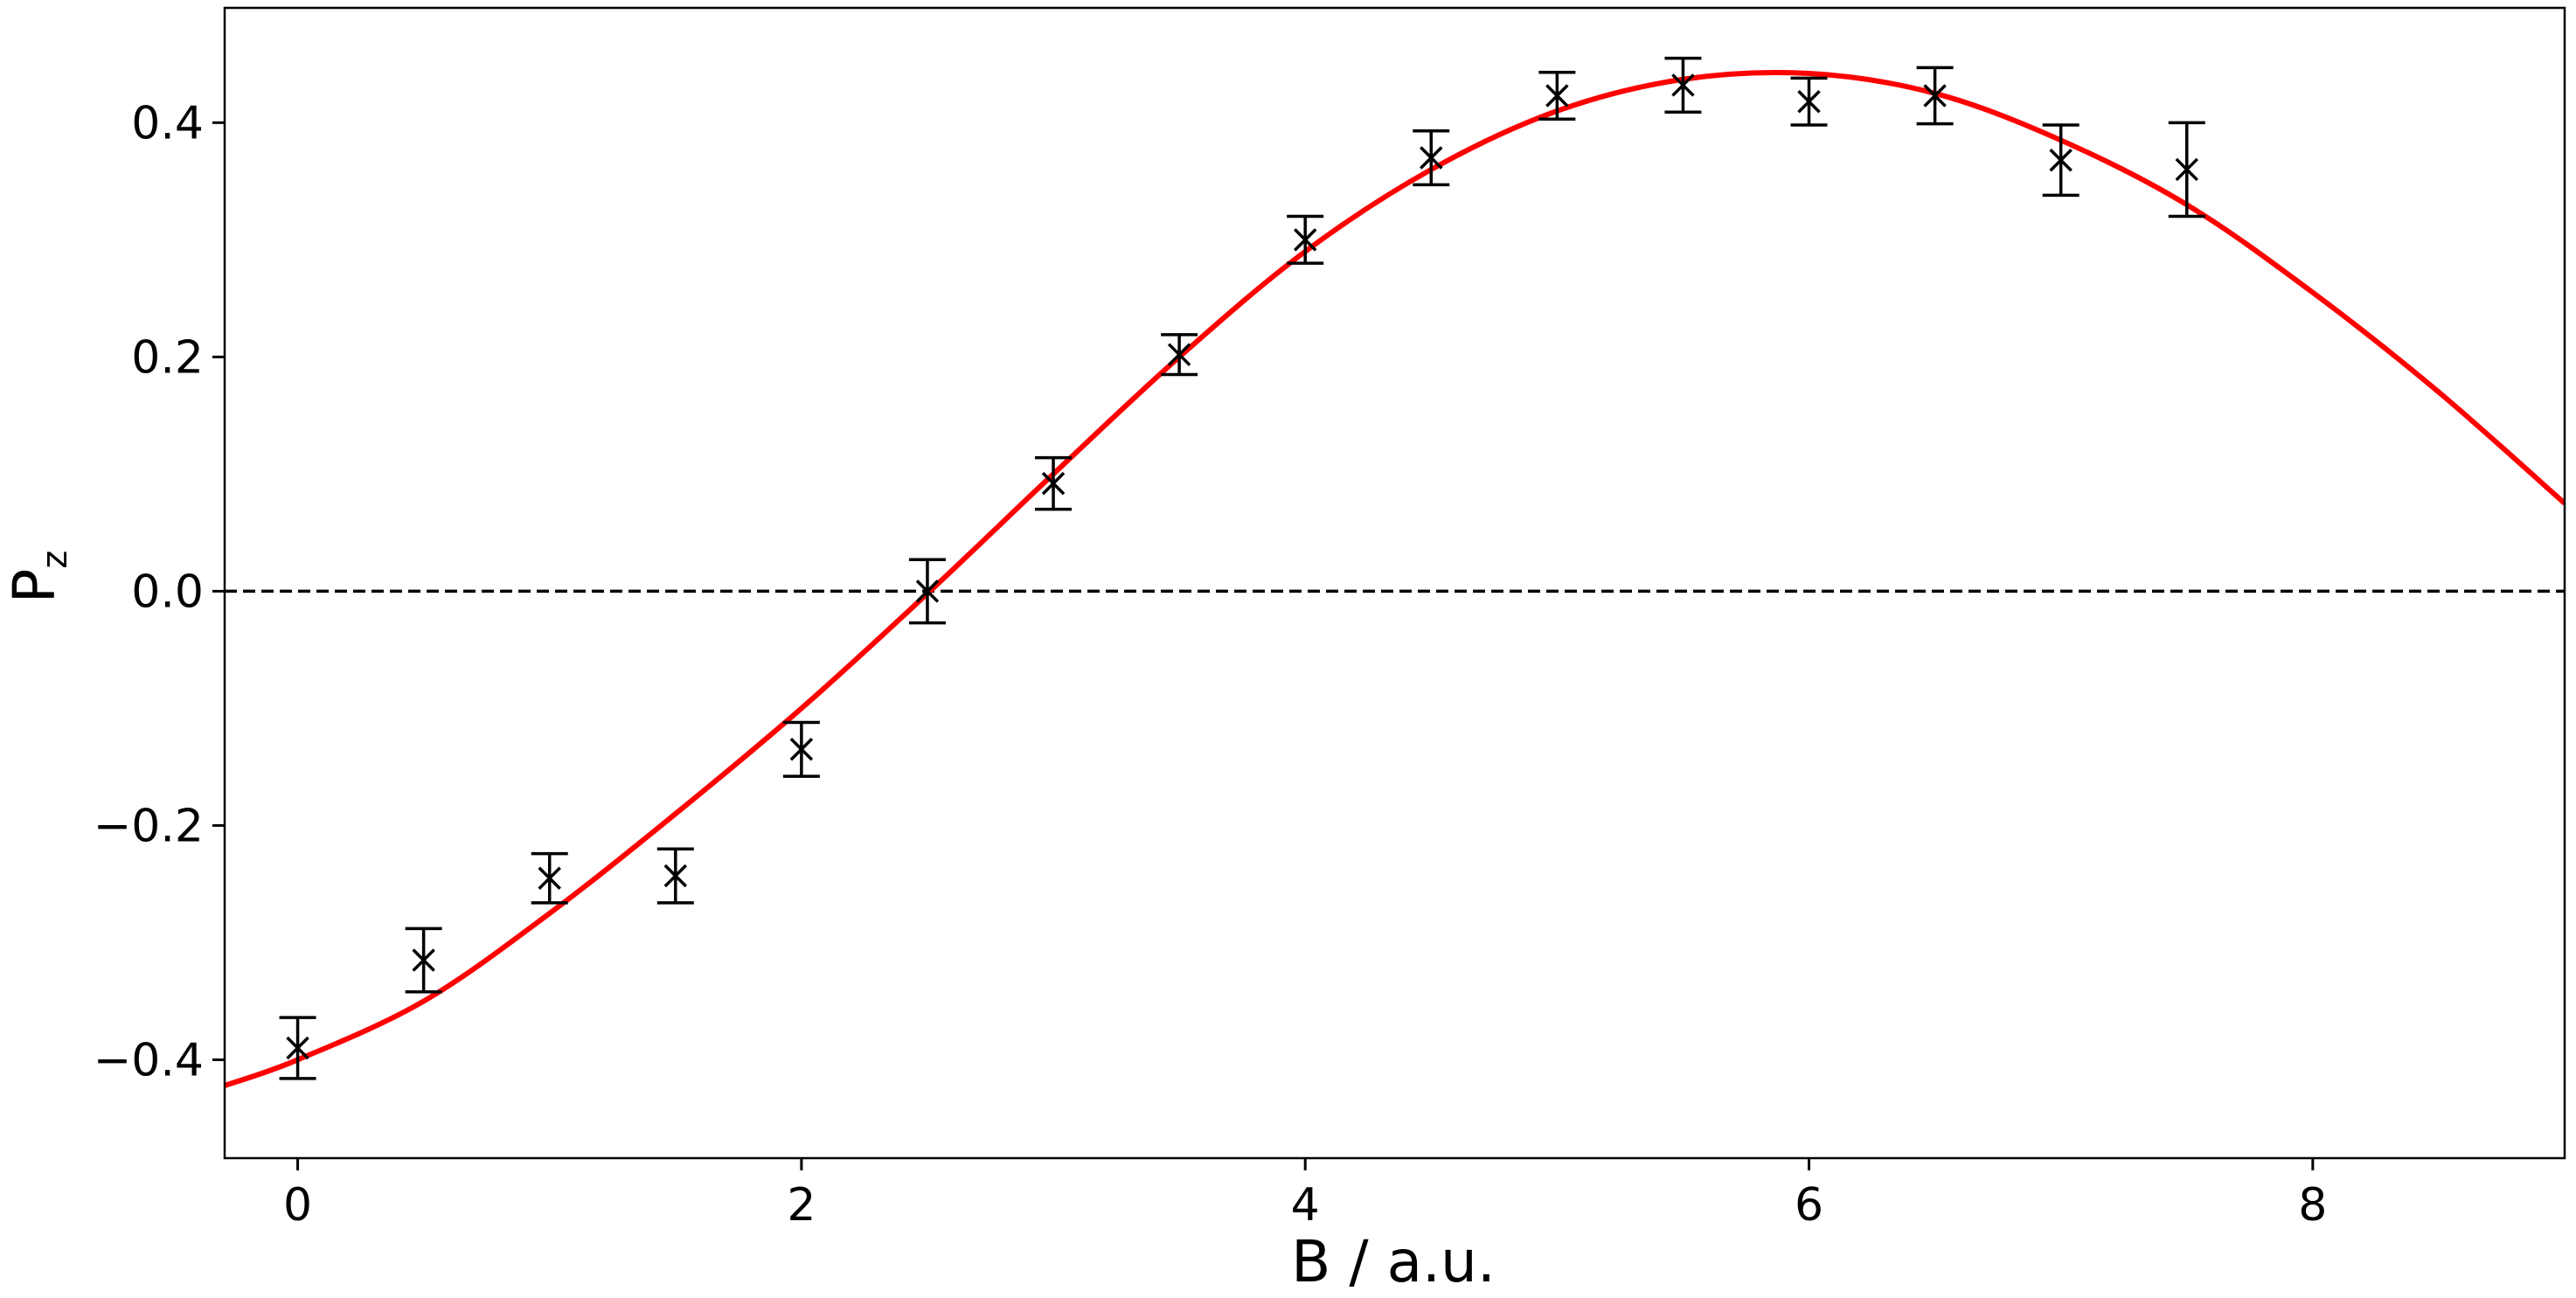  What do you see at coordinates (1306, 1205) in the screenshot?
I see `x-tick-label: 4` at bounding box center [1306, 1205].